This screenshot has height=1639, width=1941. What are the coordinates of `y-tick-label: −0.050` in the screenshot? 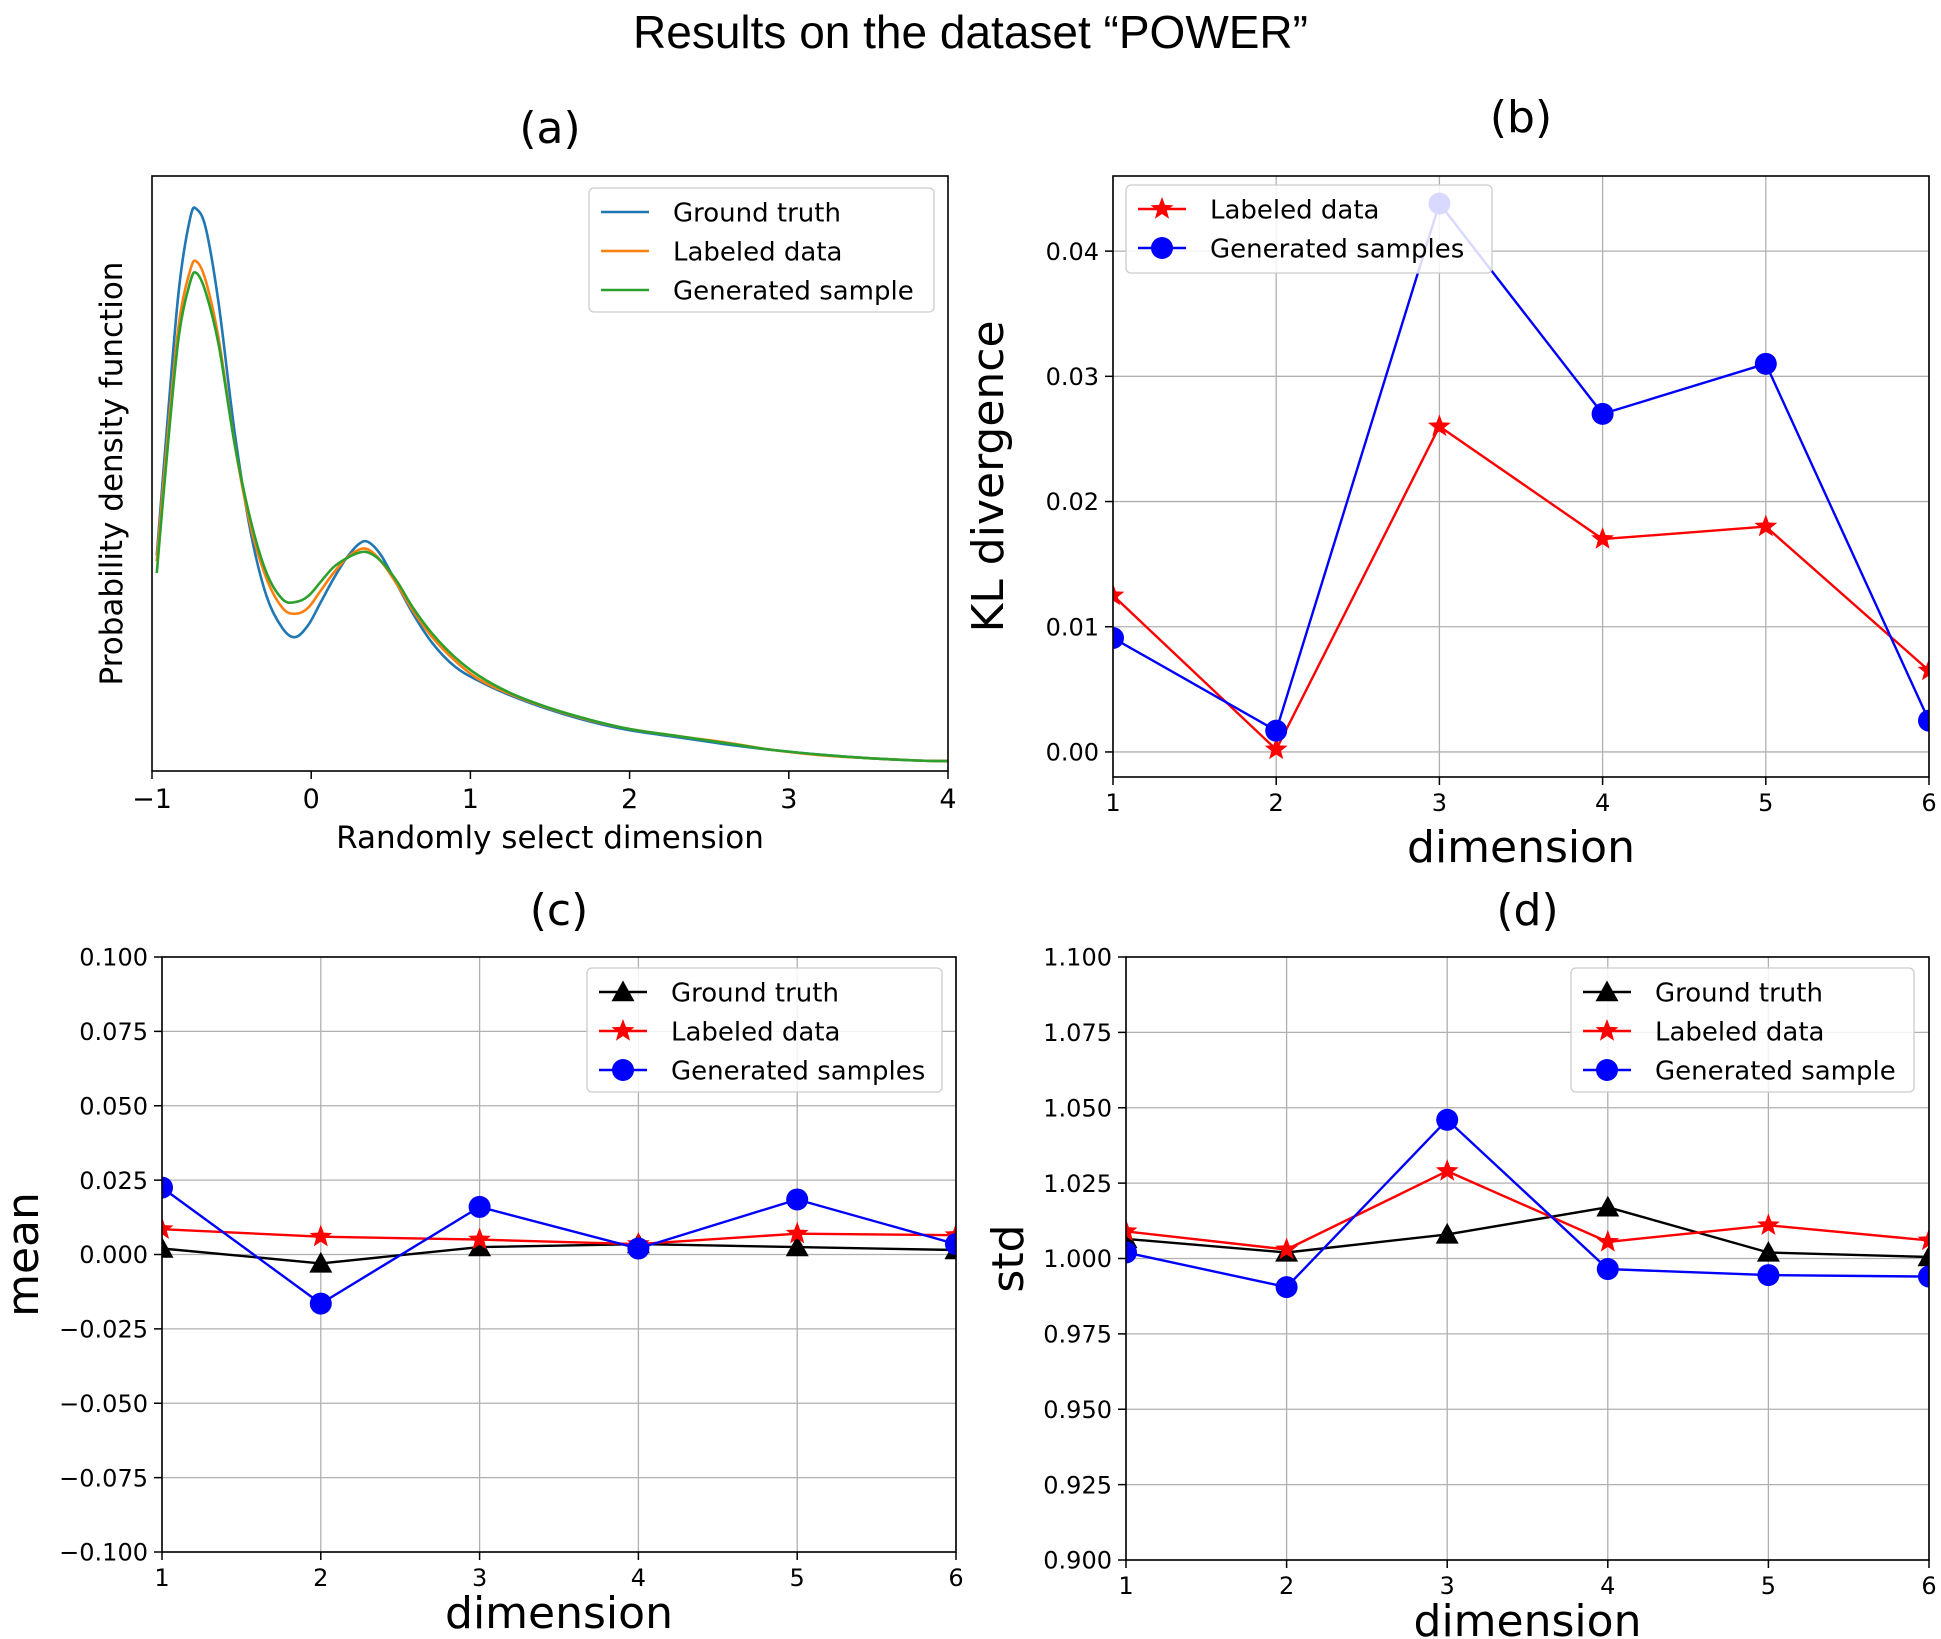 It's located at (103, 1404).